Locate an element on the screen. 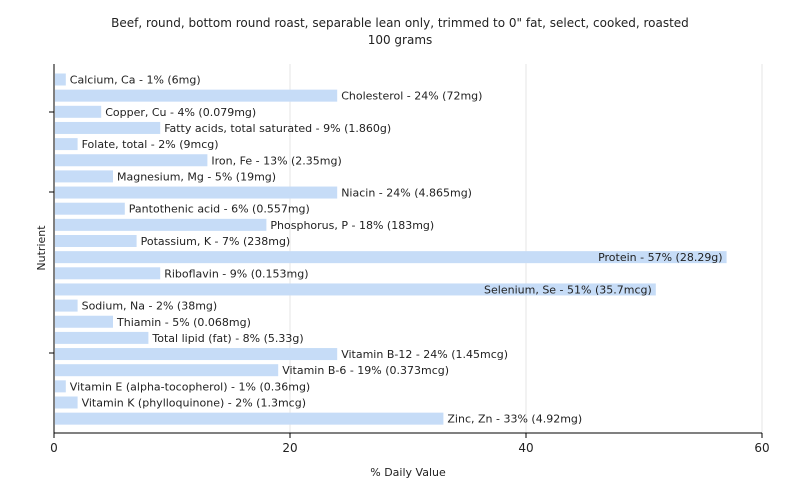  bar-label-7: Niacin - 24% (4.865mg) is located at coordinates (406, 193).